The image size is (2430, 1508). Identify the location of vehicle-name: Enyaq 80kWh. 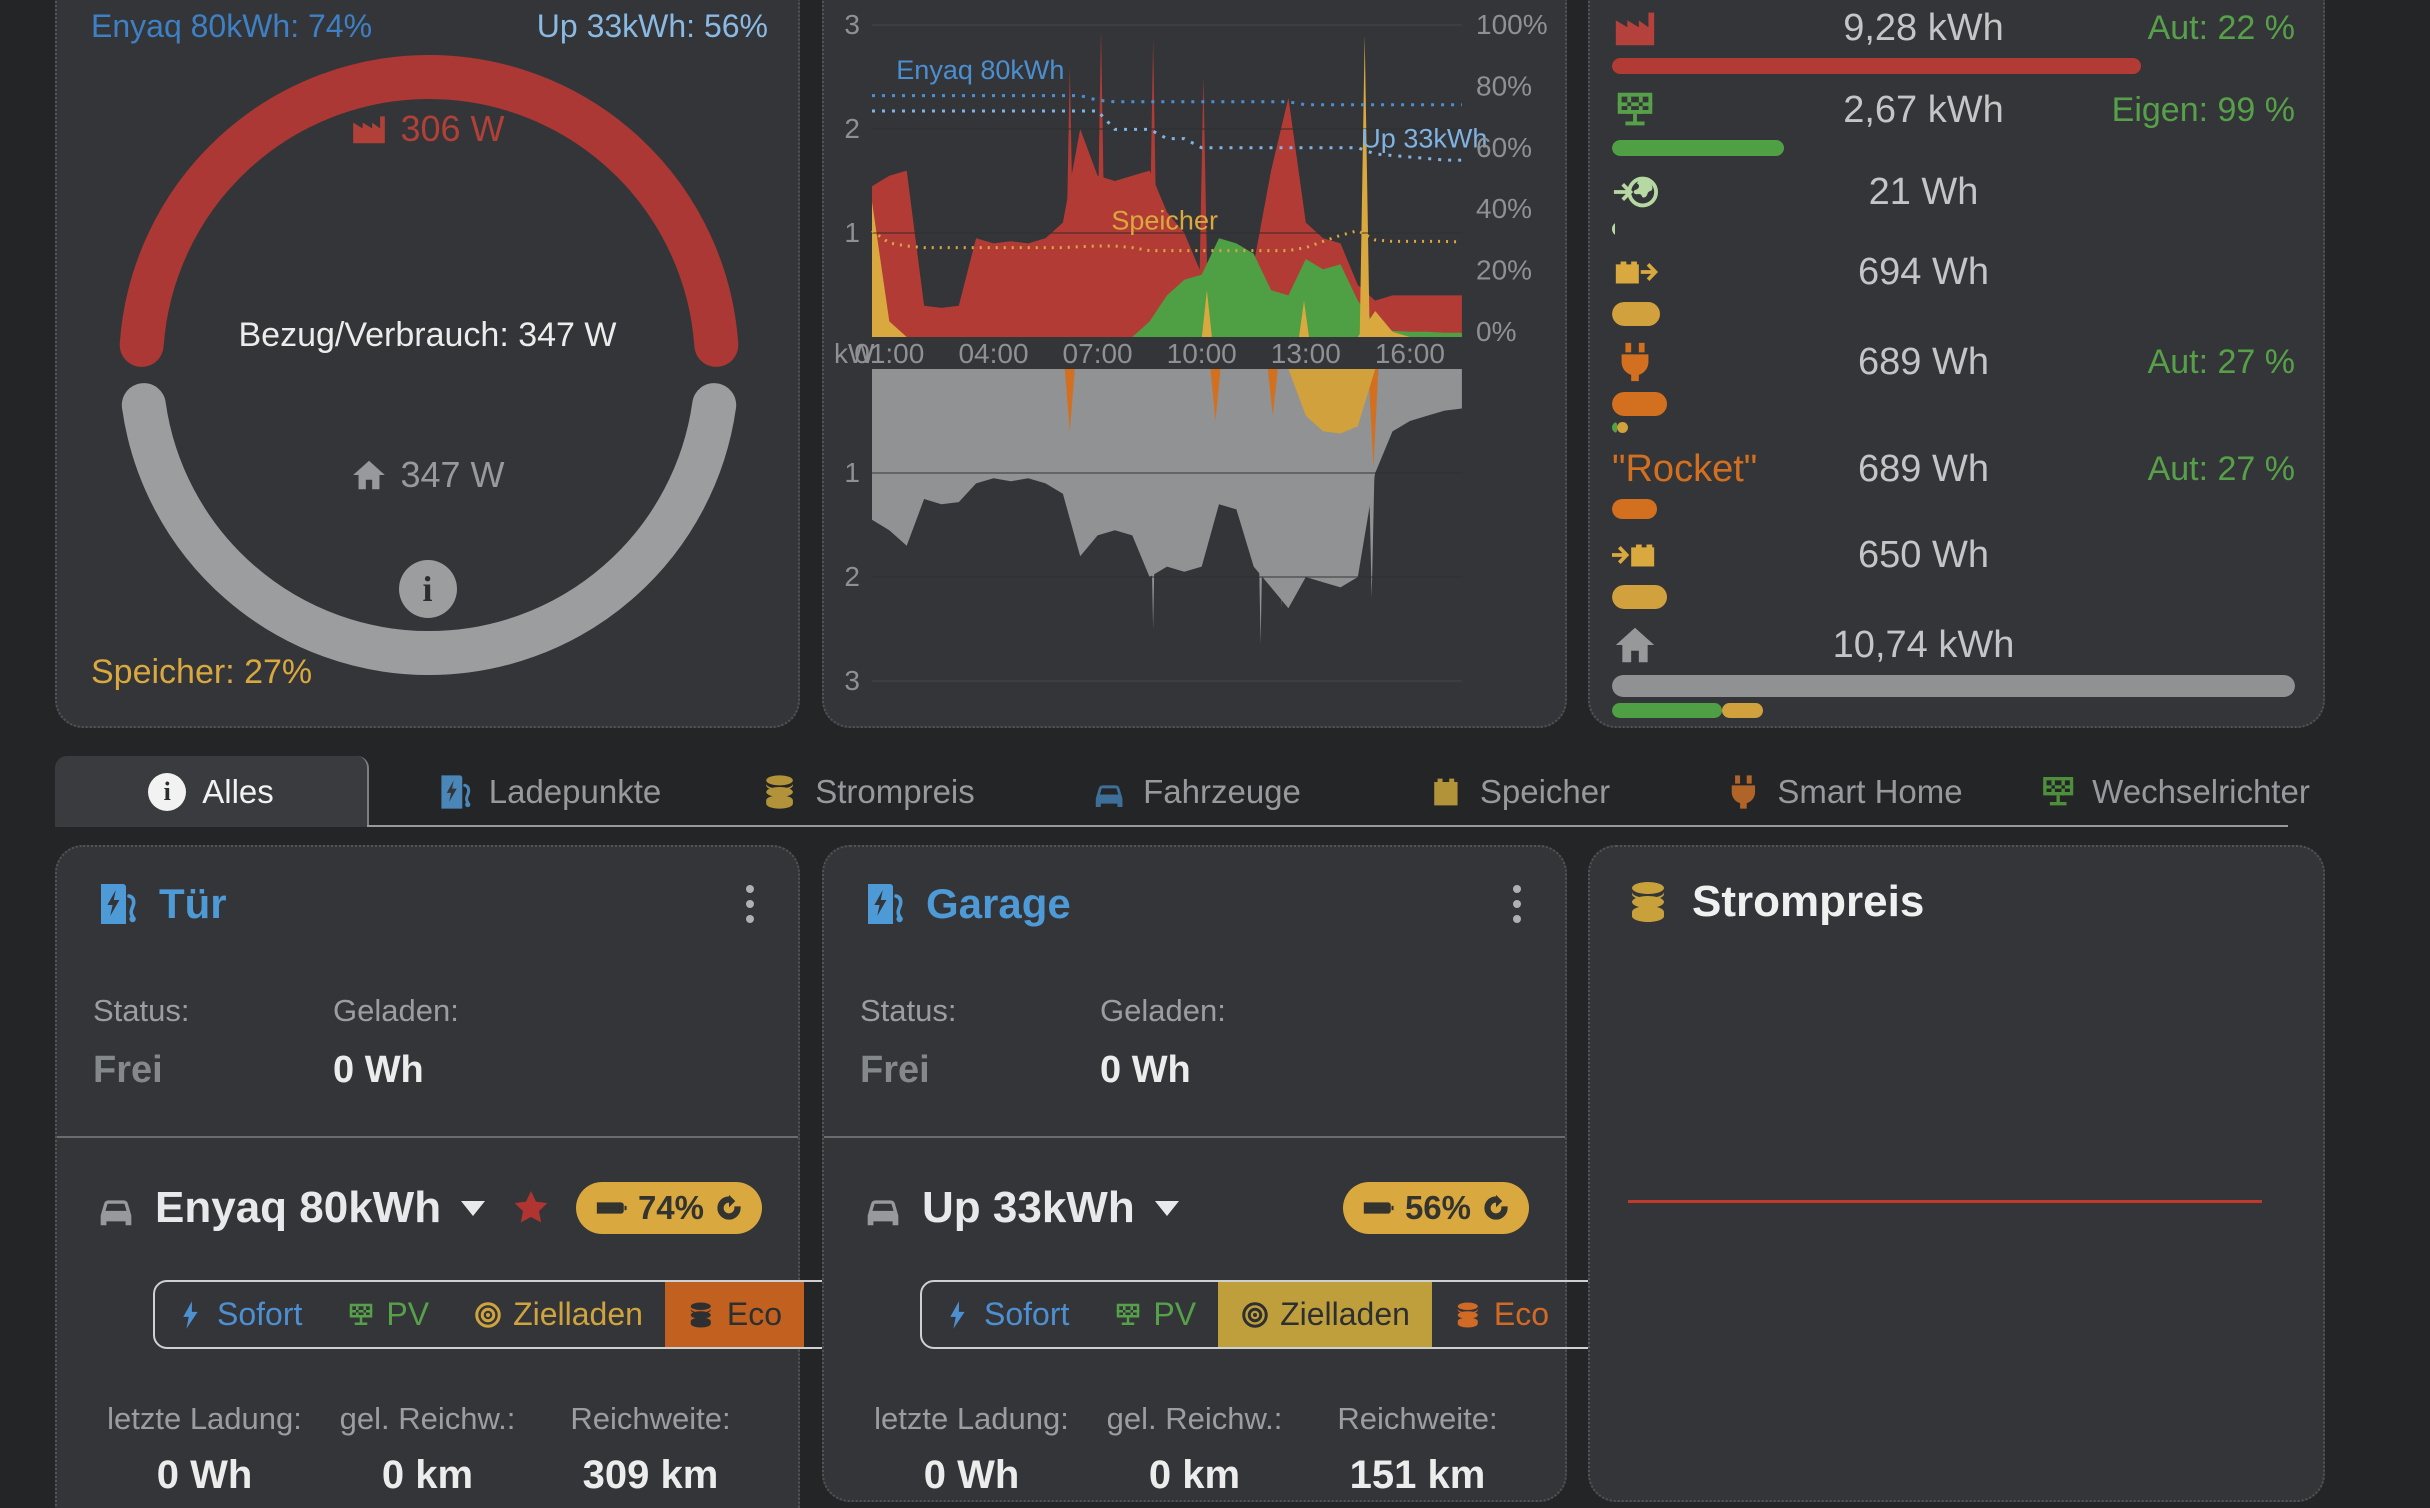
(298, 1207).